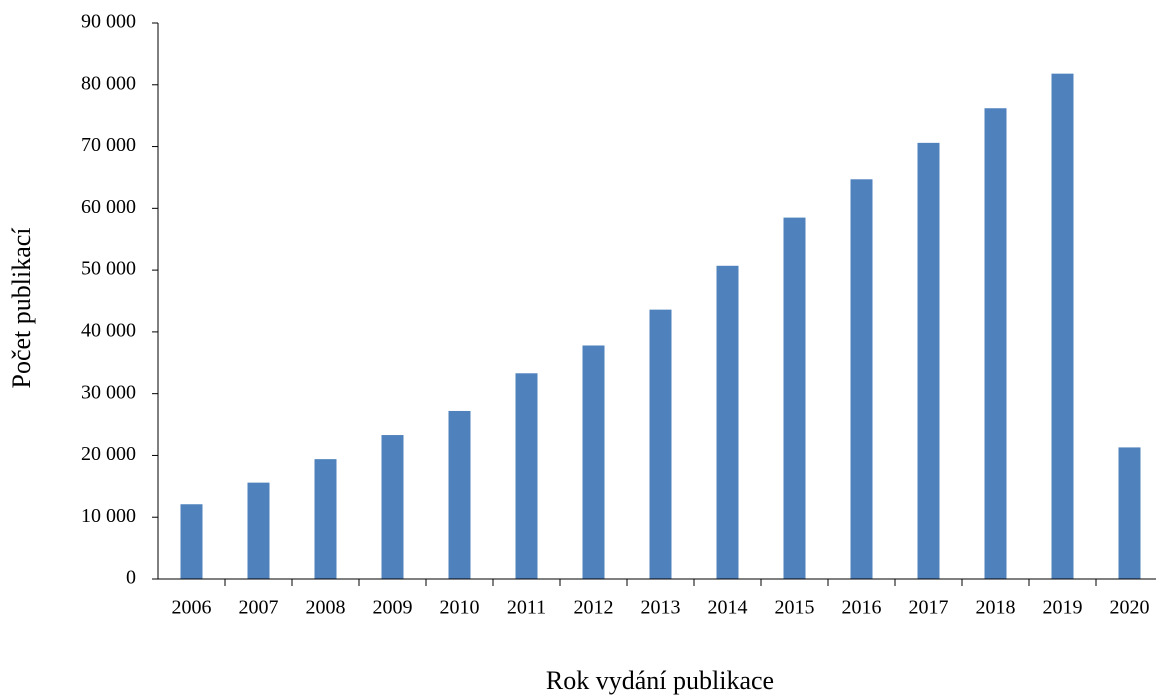  I want to click on x-tick-label: 2011, so click(526, 608).